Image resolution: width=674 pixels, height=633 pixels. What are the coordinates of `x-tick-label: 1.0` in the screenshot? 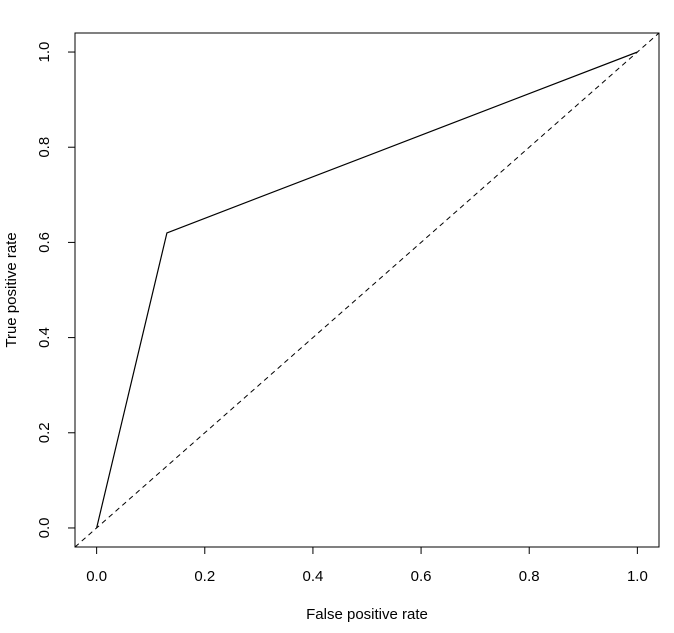 It's located at (637, 576).